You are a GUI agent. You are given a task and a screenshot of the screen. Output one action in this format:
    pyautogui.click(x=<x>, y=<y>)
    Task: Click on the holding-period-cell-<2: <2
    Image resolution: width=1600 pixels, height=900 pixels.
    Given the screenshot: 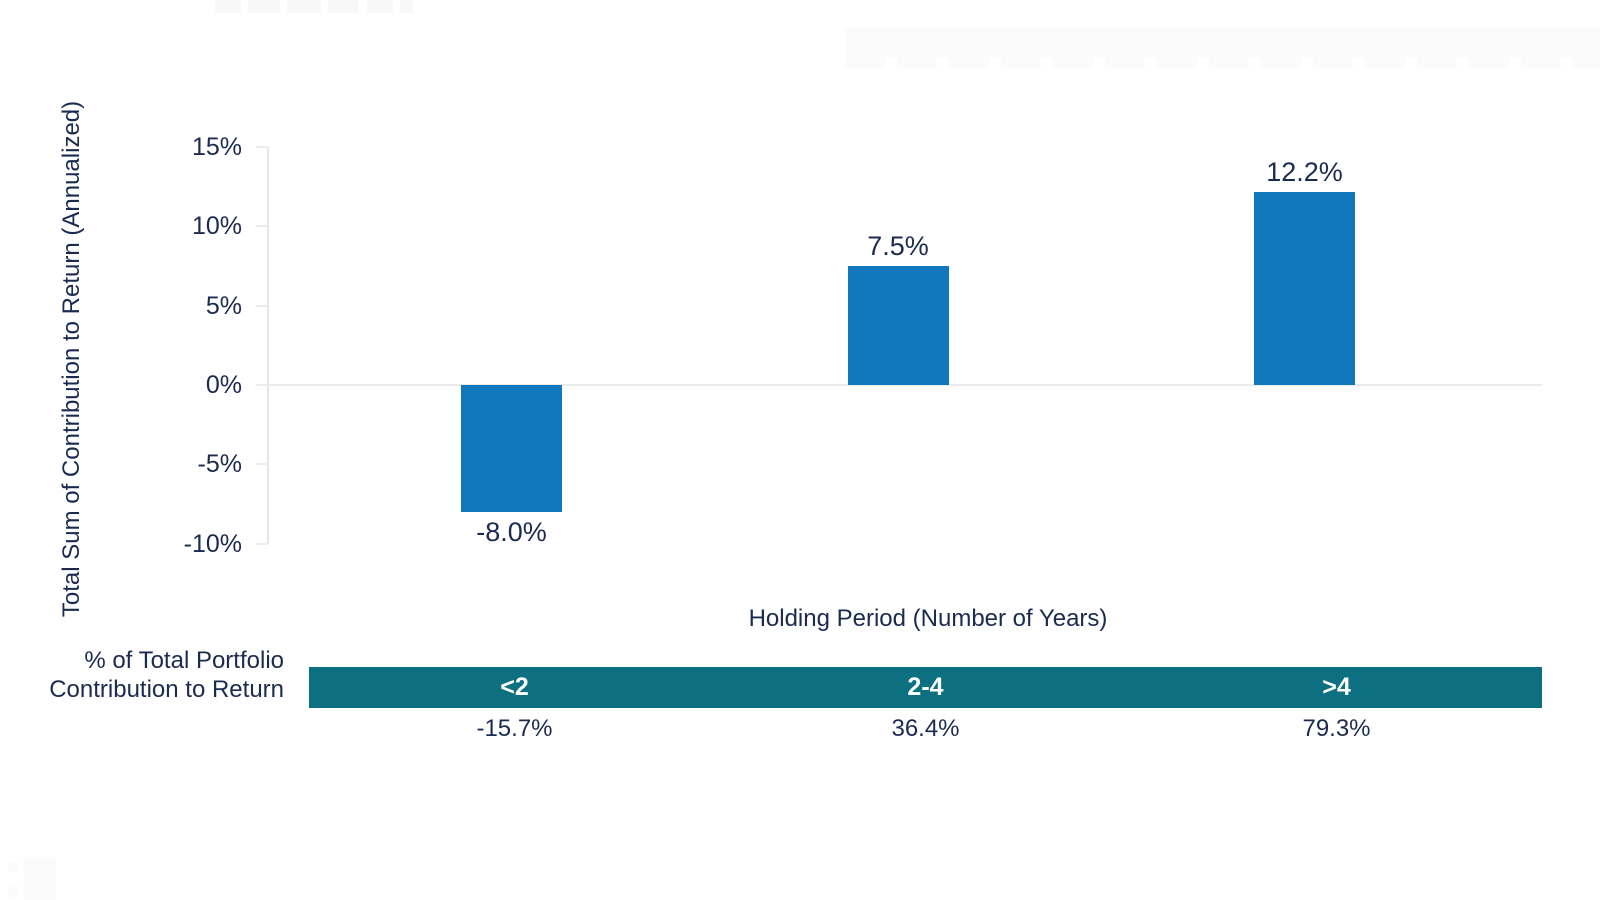 What is the action you would take?
    pyautogui.click(x=514, y=687)
    